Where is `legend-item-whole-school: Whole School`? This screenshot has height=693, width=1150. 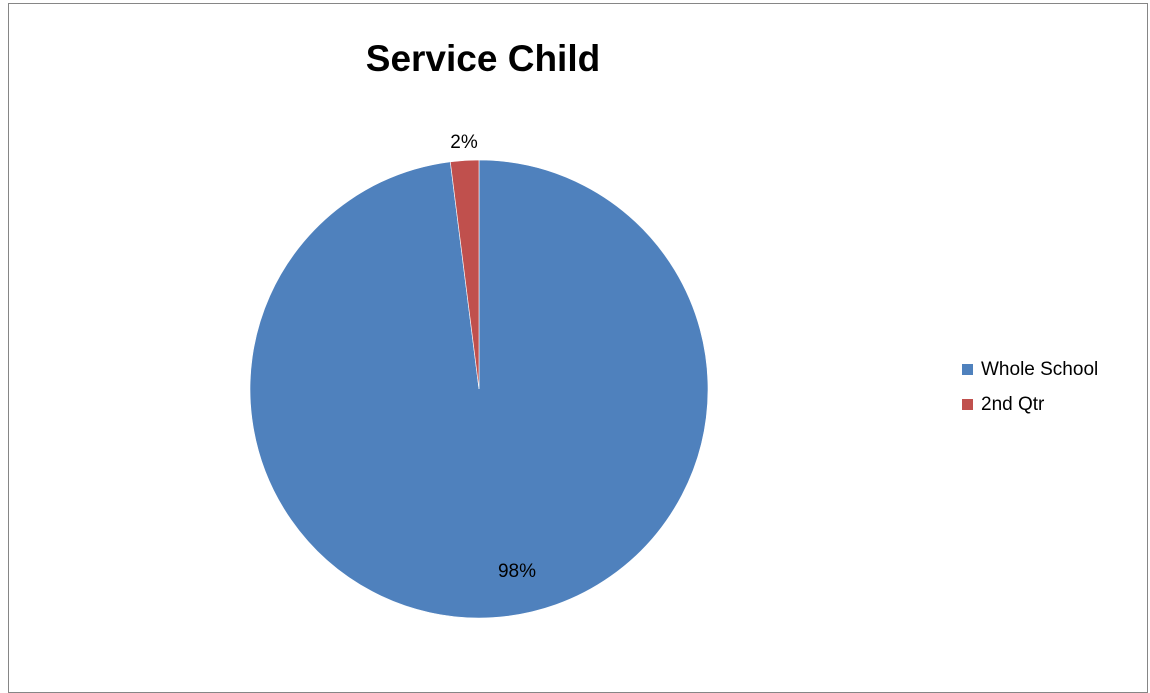
legend-item-whole-school: Whole School is located at coordinates (1030, 369).